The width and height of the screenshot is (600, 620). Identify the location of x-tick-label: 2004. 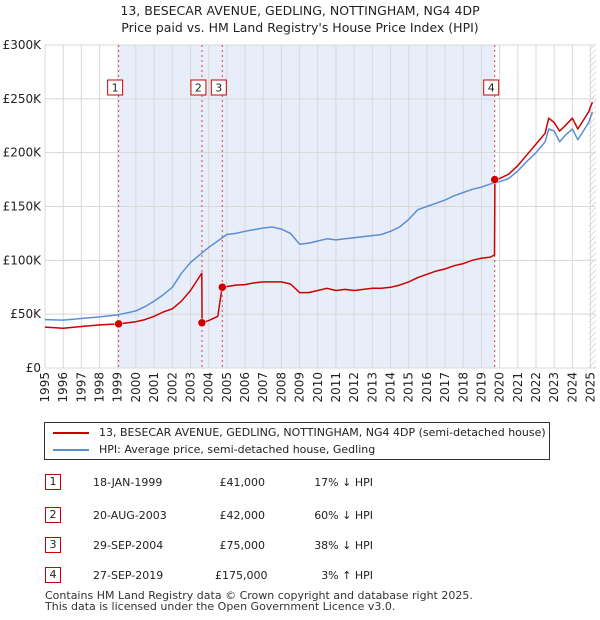
(209, 387).